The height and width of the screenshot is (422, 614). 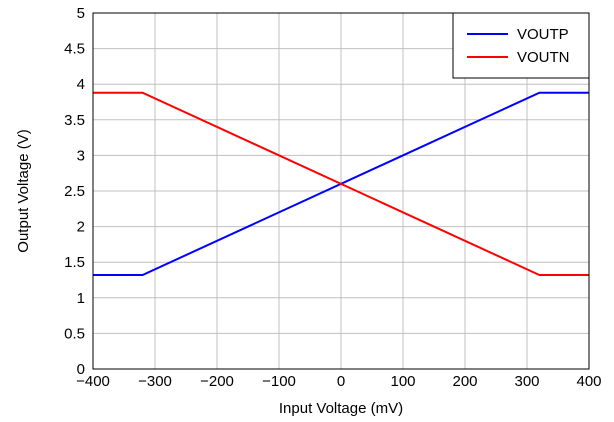 What do you see at coordinates (217, 381) in the screenshot?
I see `x-tick-label: −200` at bounding box center [217, 381].